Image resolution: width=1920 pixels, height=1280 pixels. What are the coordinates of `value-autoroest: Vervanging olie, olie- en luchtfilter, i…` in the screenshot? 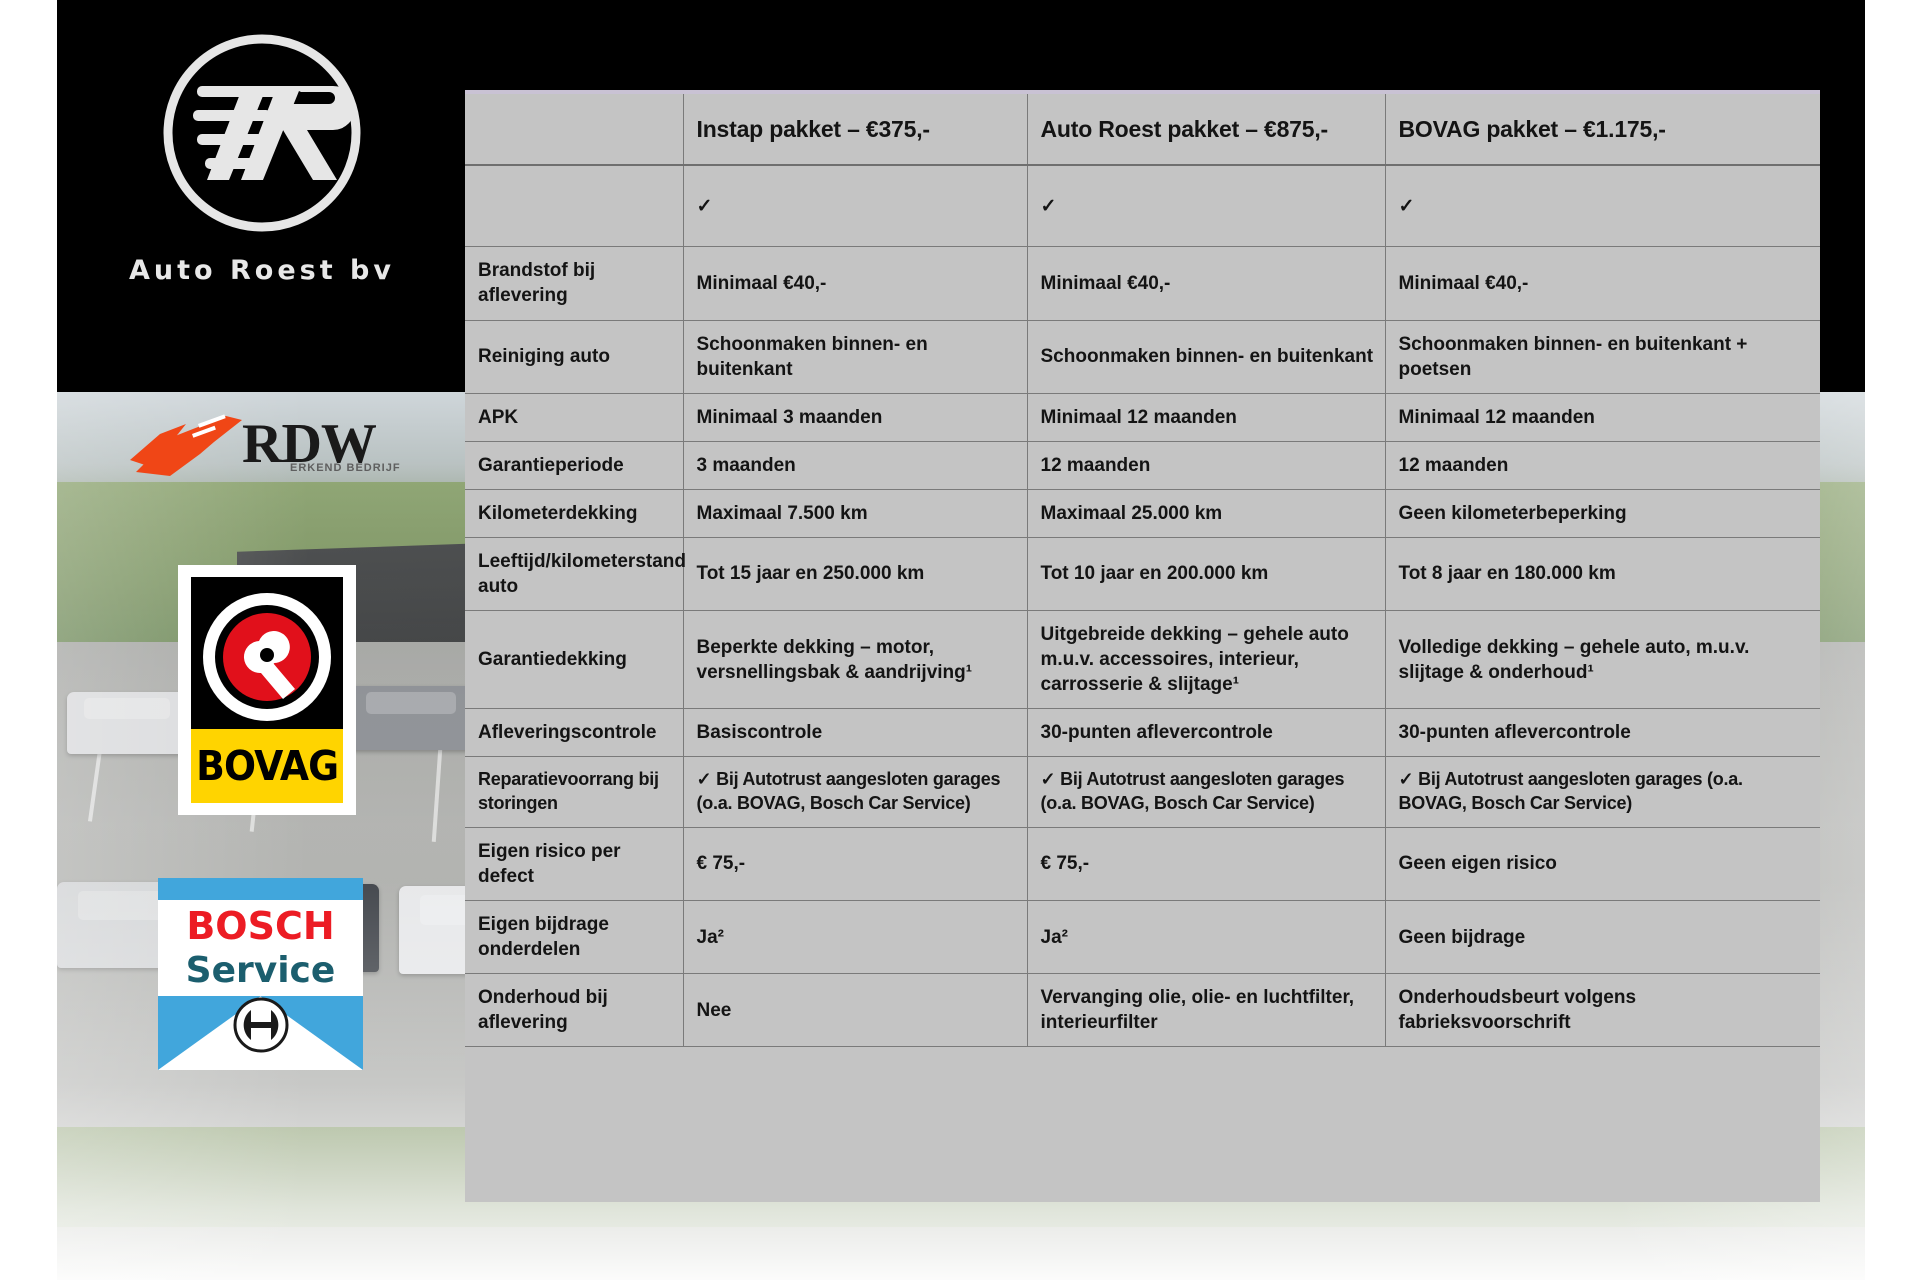 It's located at (1206, 1010).